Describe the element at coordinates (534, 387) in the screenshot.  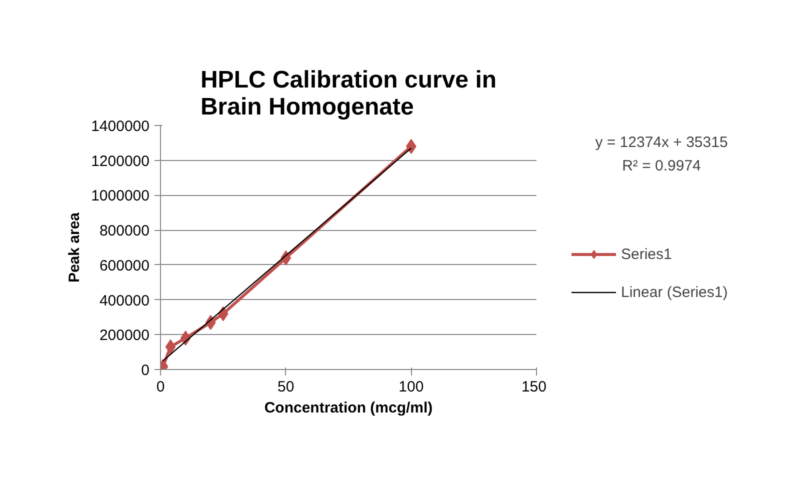
I see `x-tick-label: 150` at that location.